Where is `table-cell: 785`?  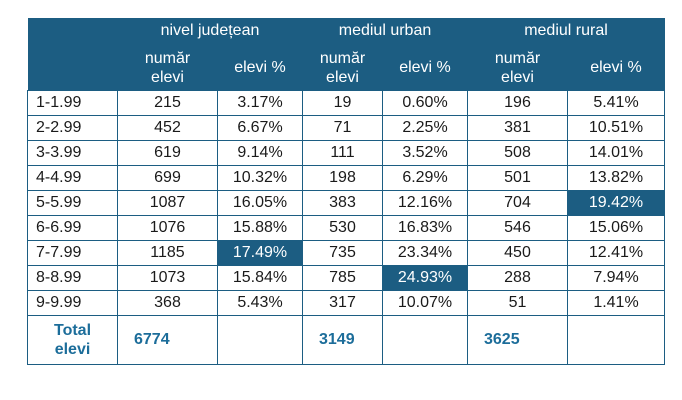 table-cell: 785 is located at coordinates (342, 278).